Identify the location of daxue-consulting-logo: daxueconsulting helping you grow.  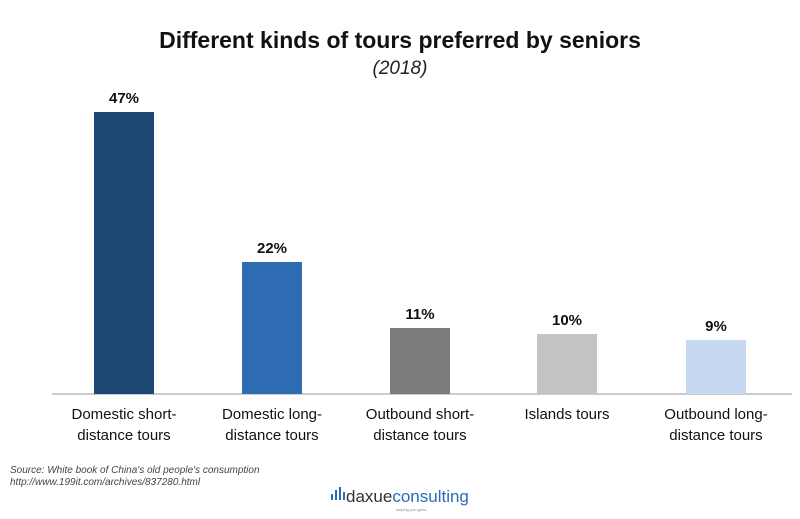
(410, 499).